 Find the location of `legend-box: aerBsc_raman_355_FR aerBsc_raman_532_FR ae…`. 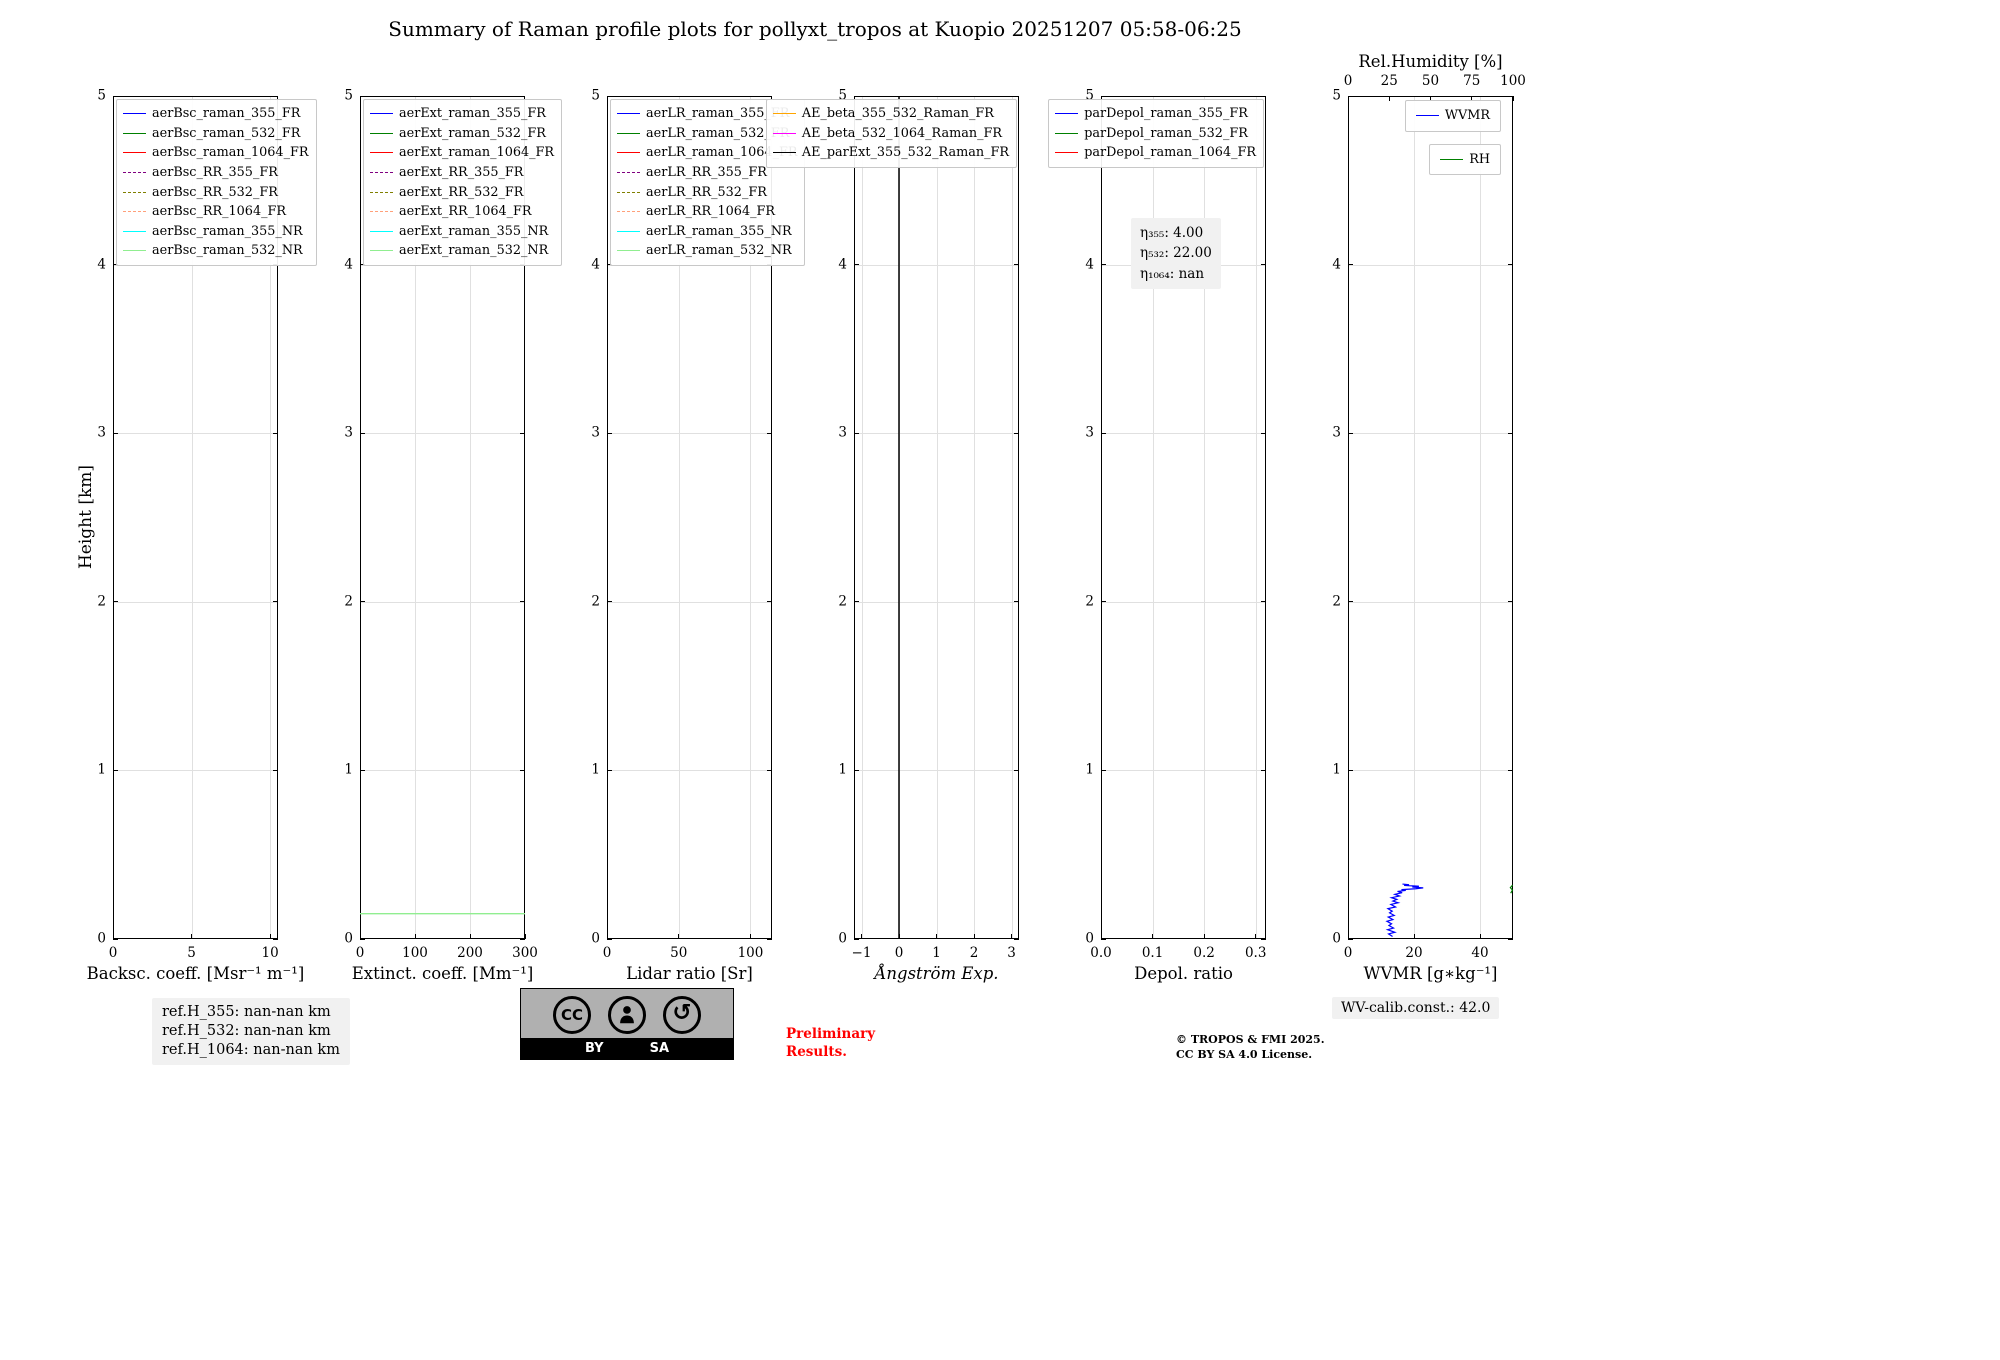

legend-box: aerBsc_raman_355_FR aerBsc_raman_532_FR ae… is located at coordinates (216, 182).